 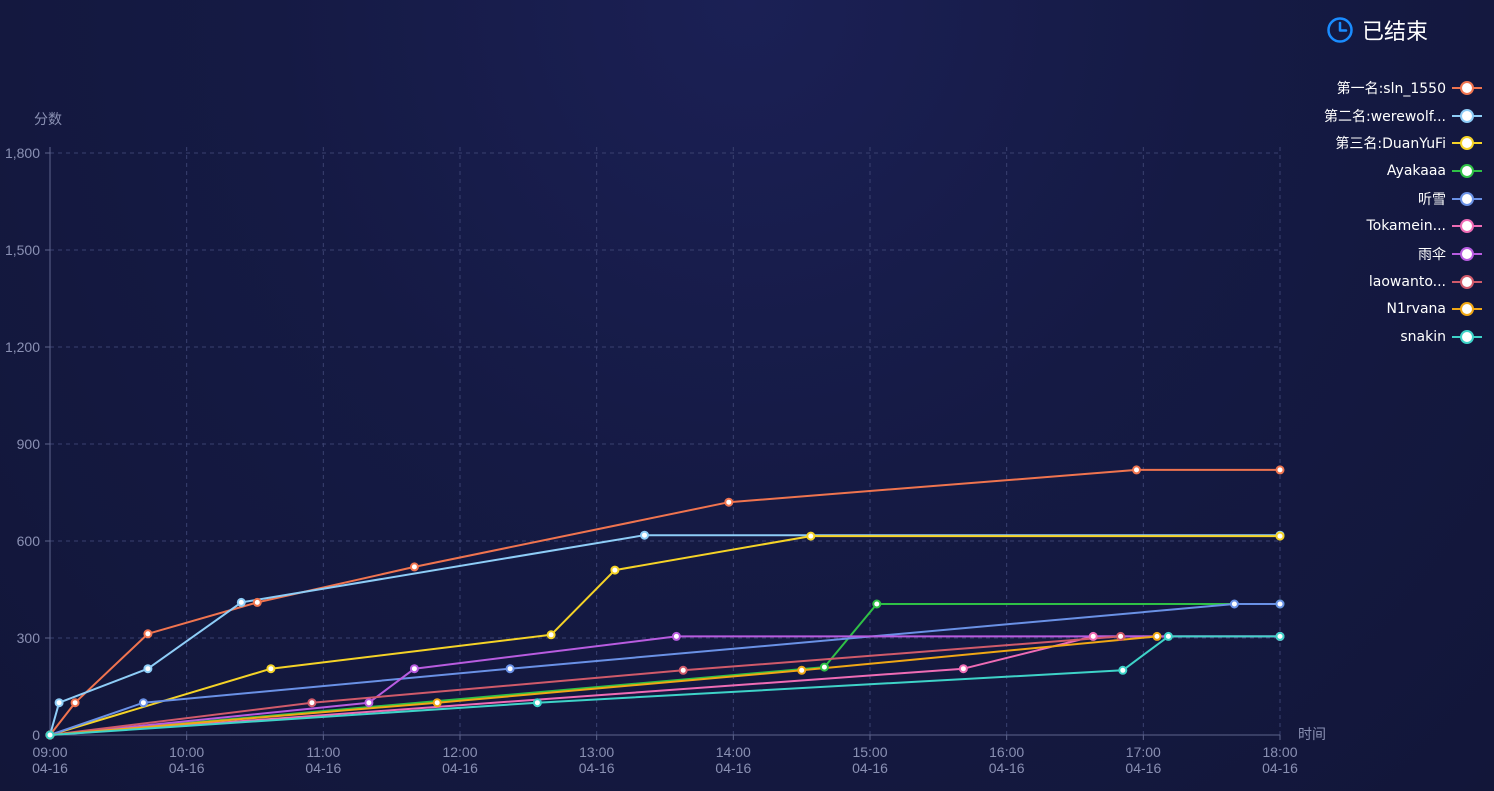 What do you see at coordinates (1450, 199) in the screenshot?
I see `legend-item: 听雪` at bounding box center [1450, 199].